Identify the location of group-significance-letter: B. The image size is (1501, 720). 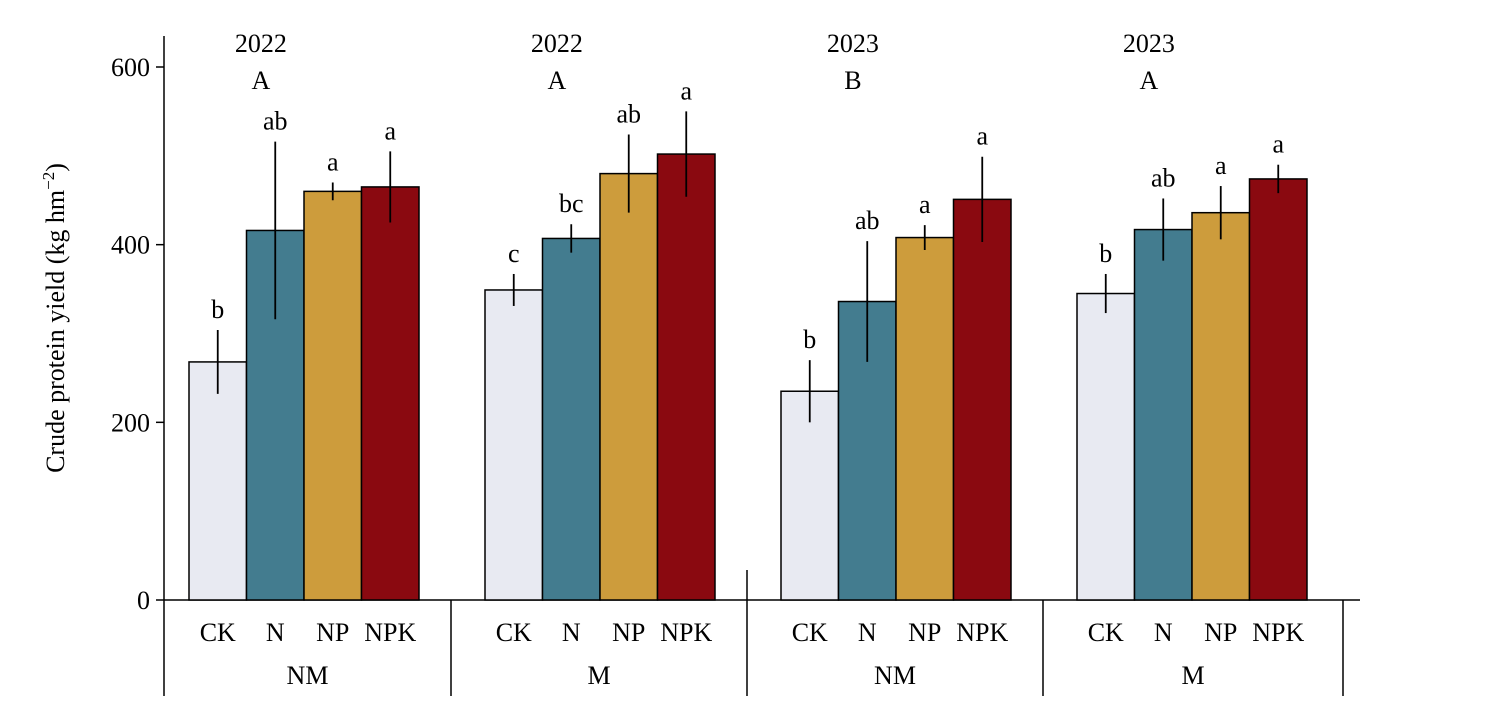
(852, 80).